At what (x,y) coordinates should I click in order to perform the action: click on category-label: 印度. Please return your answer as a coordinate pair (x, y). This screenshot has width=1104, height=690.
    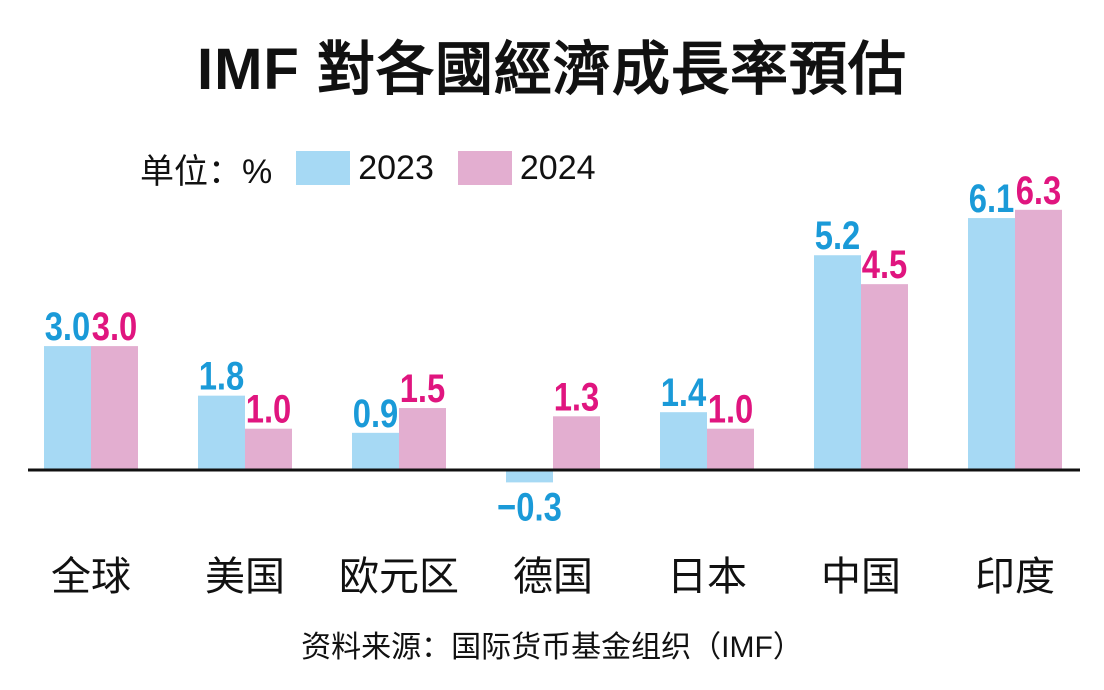
    Looking at the image, I should click on (1015, 577).